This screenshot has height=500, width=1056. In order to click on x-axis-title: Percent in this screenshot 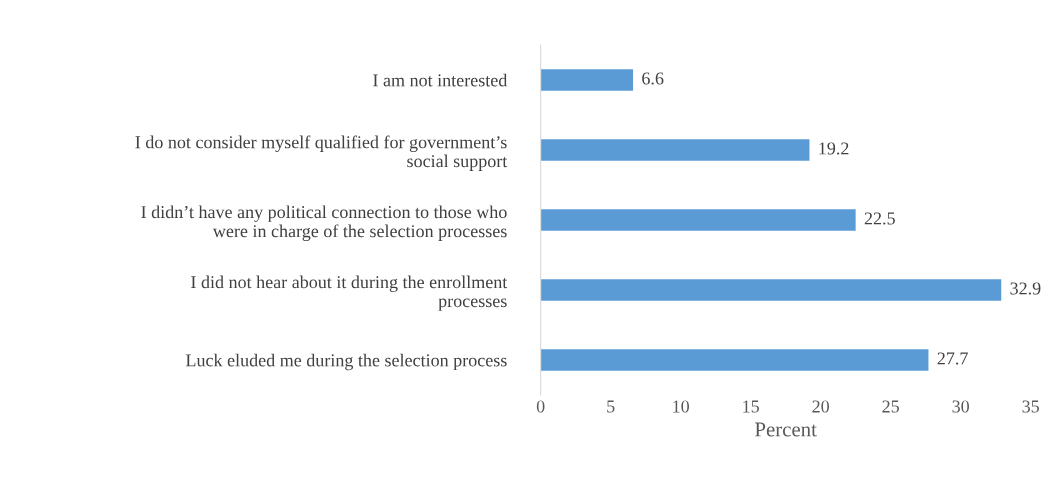, I will do `click(786, 429)`.